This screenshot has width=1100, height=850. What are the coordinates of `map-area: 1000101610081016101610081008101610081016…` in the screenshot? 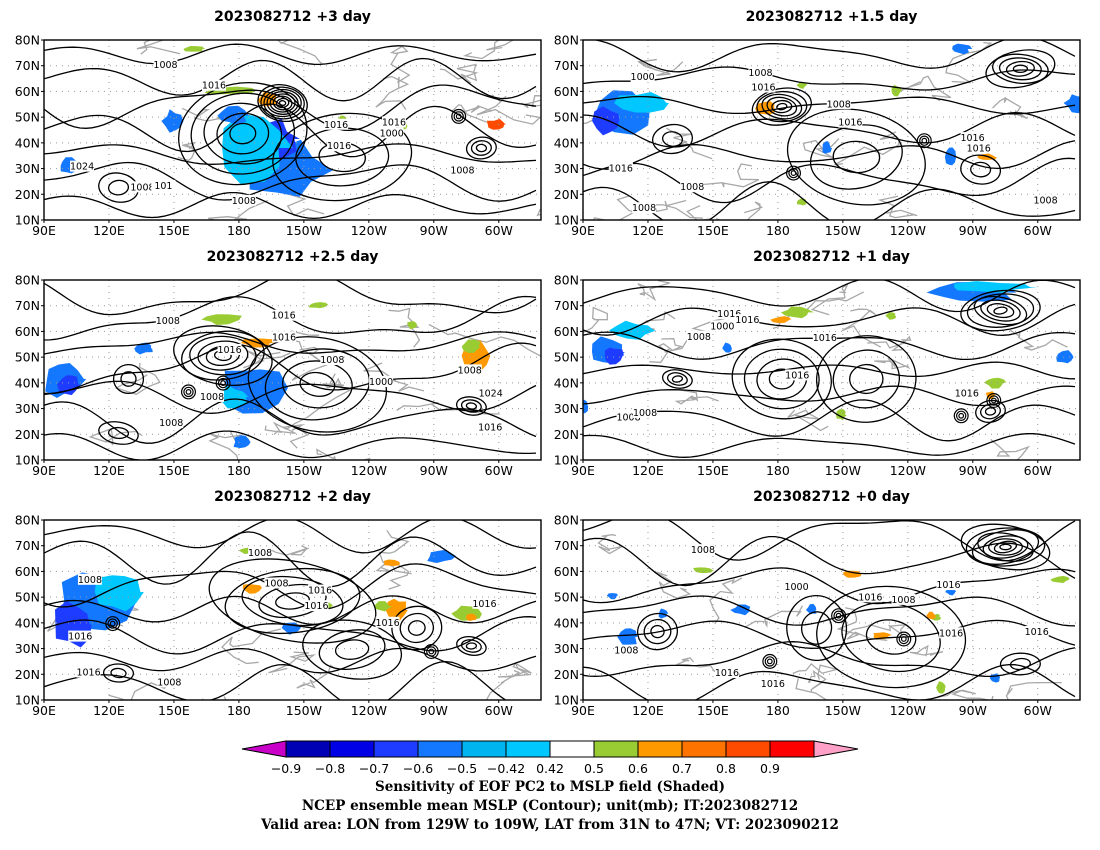 It's located at (831, 130).